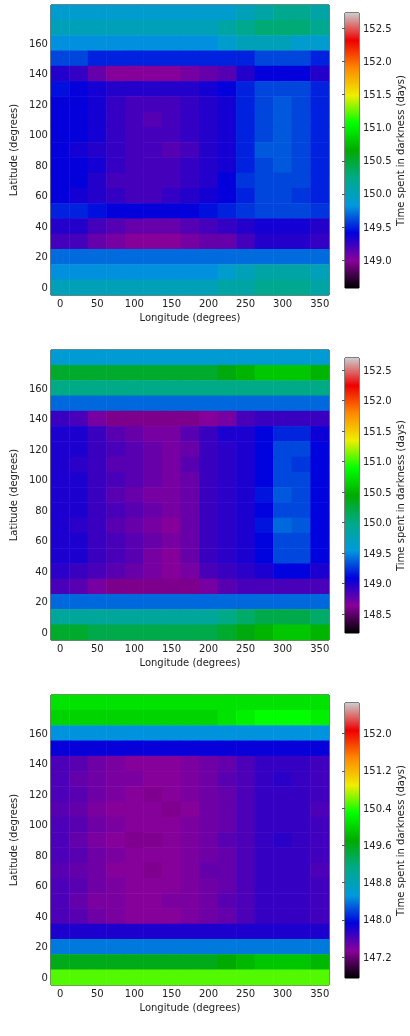 This screenshot has width=410, height=1036. What do you see at coordinates (377, 808) in the screenshot?
I see `color-bar-label: 150.4` at bounding box center [377, 808].